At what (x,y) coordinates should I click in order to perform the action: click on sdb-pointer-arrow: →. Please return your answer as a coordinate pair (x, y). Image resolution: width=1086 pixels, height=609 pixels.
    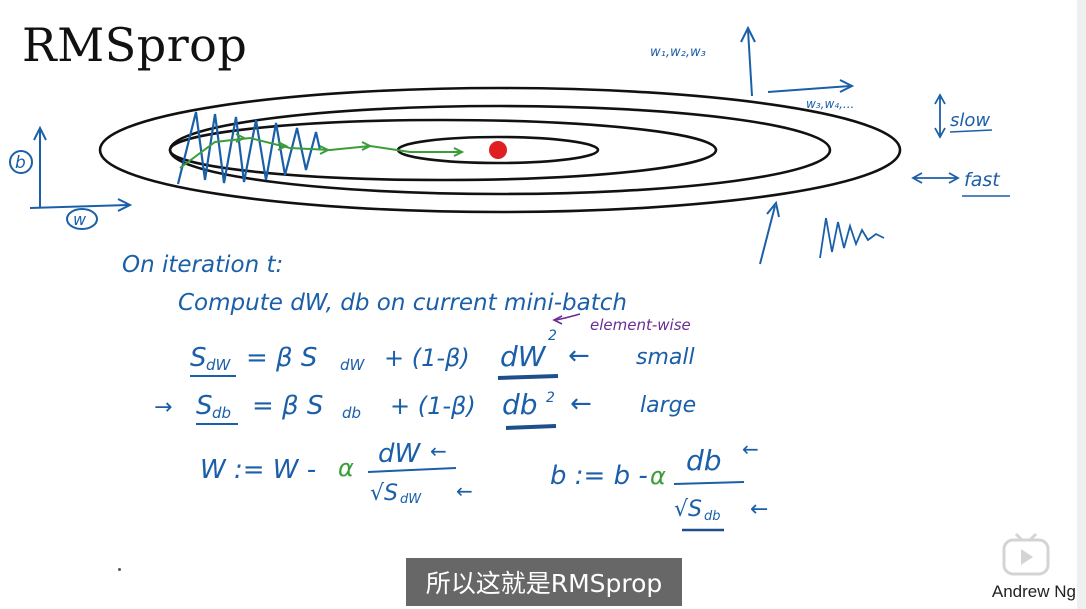
    Looking at the image, I should click on (163, 407).